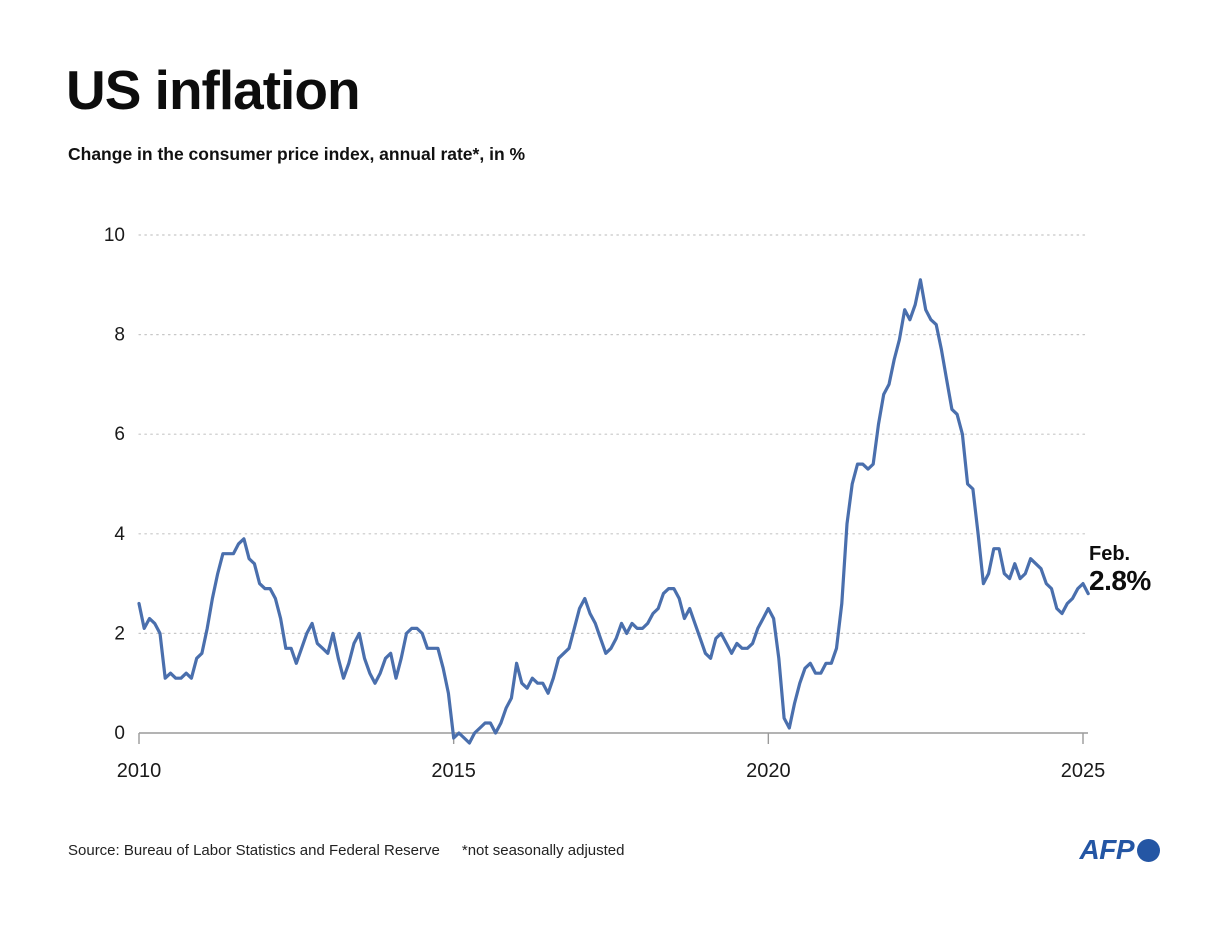 Image resolution: width=1224 pixels, height=926 pixels. What do you see at coordinates (1083, 771) in the screenshot?
I see `x-axis-tick-label: 2025` at bounding box center [1083, 771].